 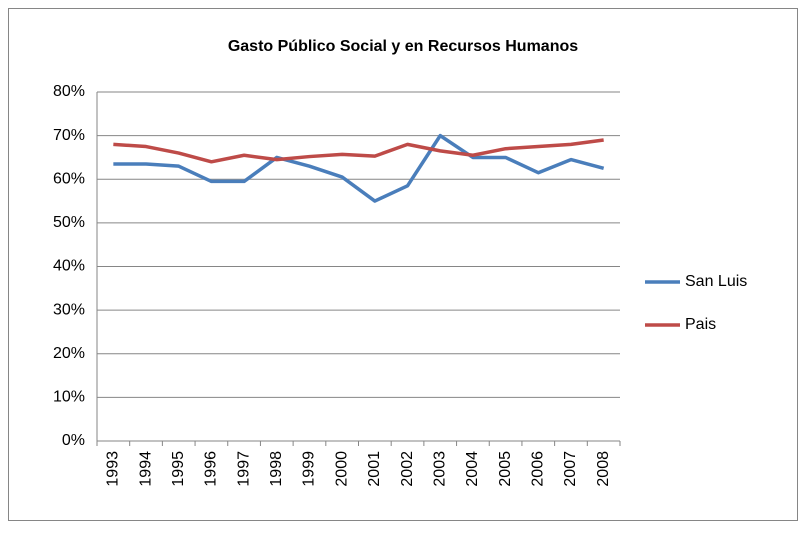 I want to click on x-tick-label: 2004, so click(x=472, y=469).